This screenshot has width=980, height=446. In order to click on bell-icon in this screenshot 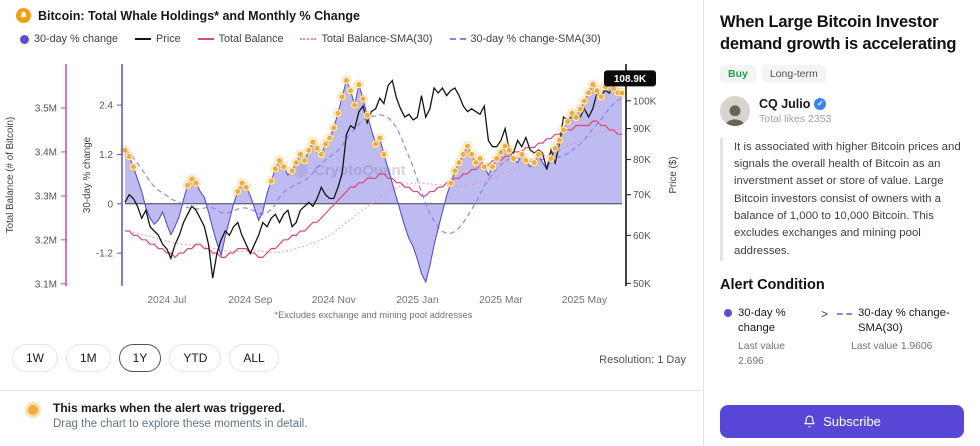, I will do `click(809, 421)`.